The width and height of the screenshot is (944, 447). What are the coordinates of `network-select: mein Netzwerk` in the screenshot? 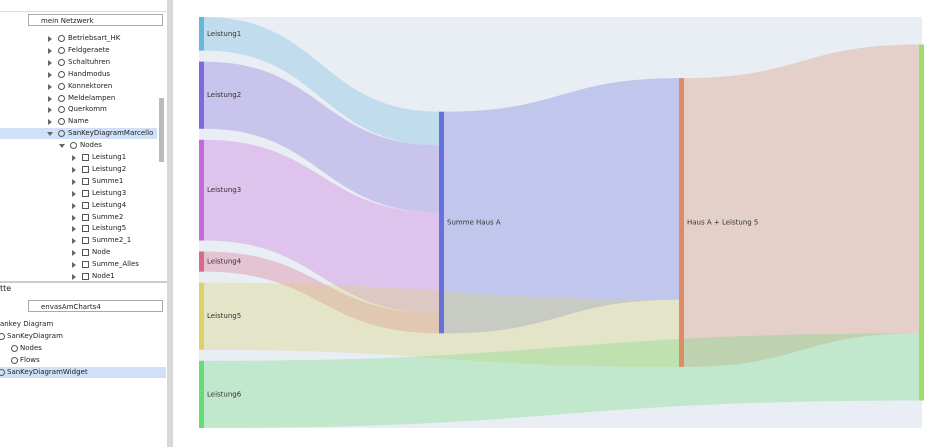 It's located at (95, 20).